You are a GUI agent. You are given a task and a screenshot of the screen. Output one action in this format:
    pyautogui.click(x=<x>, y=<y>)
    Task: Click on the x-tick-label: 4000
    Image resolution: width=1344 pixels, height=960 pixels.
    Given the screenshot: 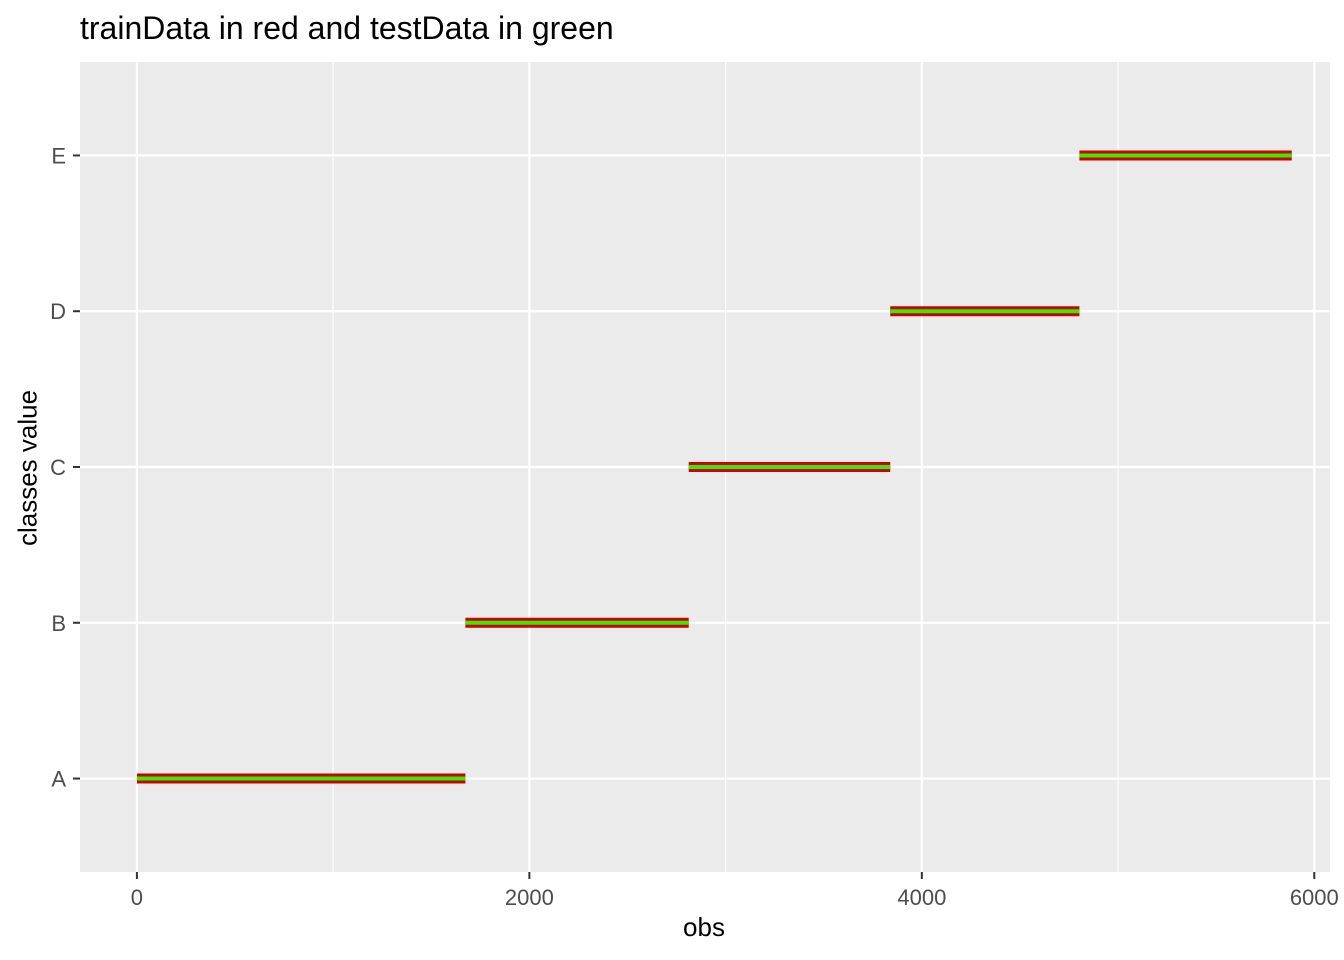 What is the action you would take?
    pyautogui.click(x=921, y=897)
    